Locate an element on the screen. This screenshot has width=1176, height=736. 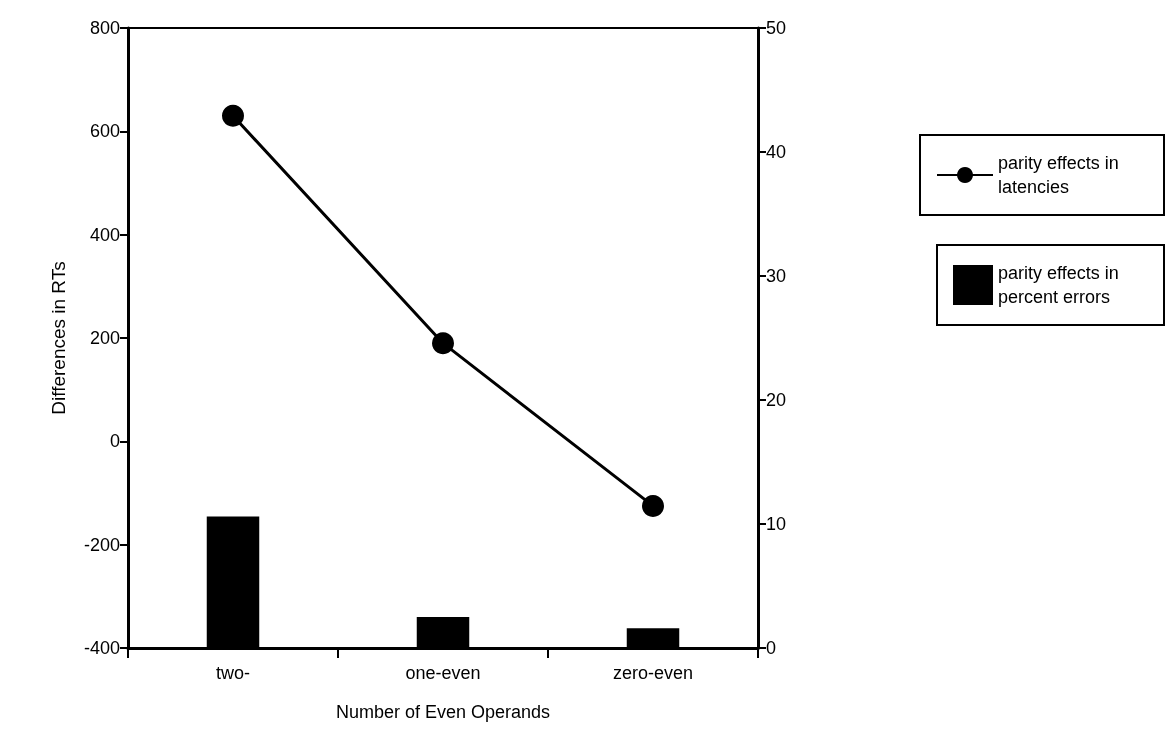
y-tick-label: -200 is located at coordinates (101, 544).